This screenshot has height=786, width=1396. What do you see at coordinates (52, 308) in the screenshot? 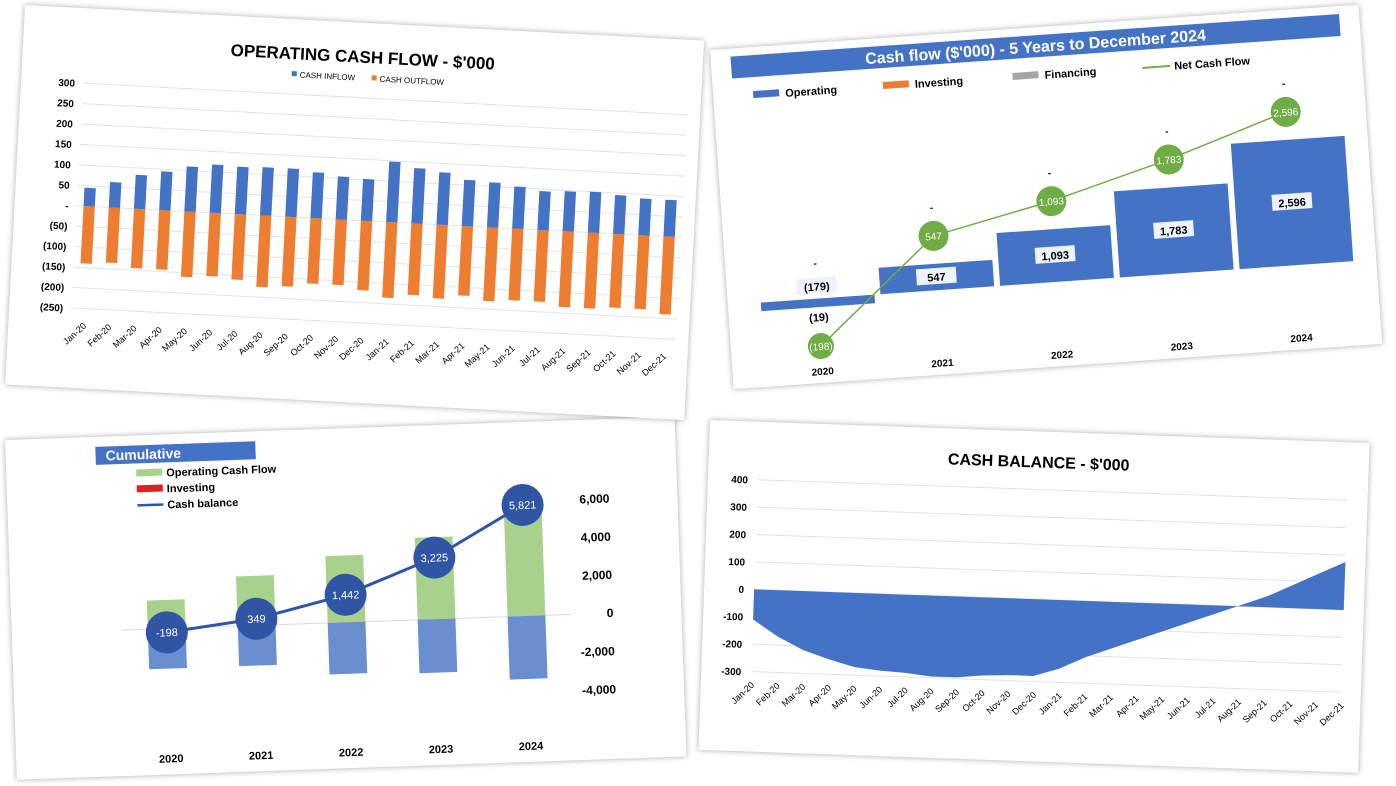
I see `y-tick-label: (250)` at bounding box center [52, 308].